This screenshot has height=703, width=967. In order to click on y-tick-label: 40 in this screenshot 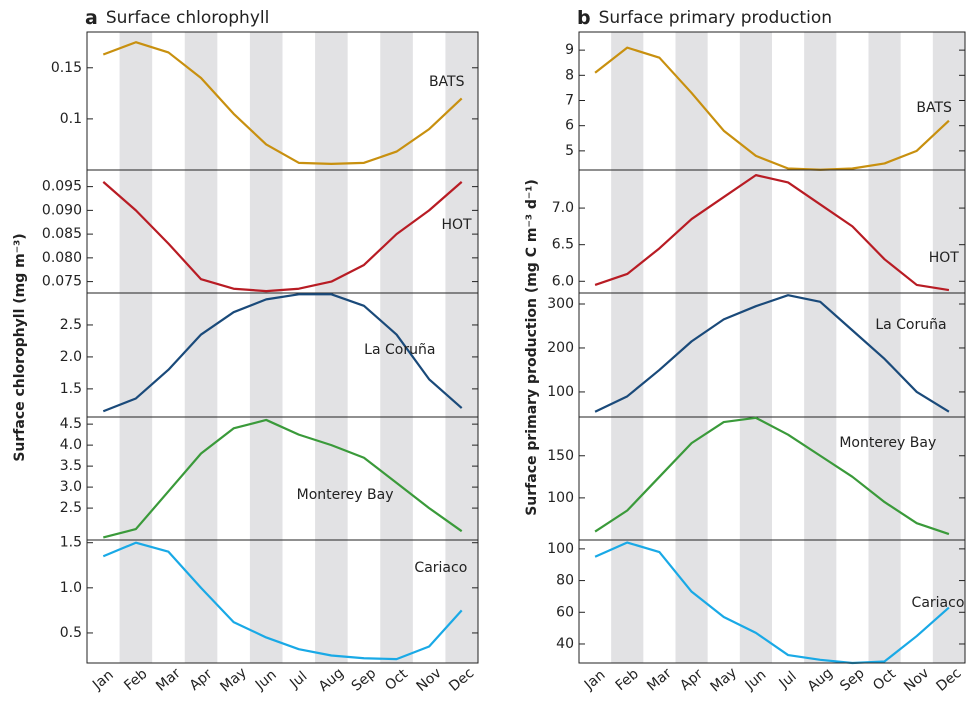, I will do `click(565, 644)`.